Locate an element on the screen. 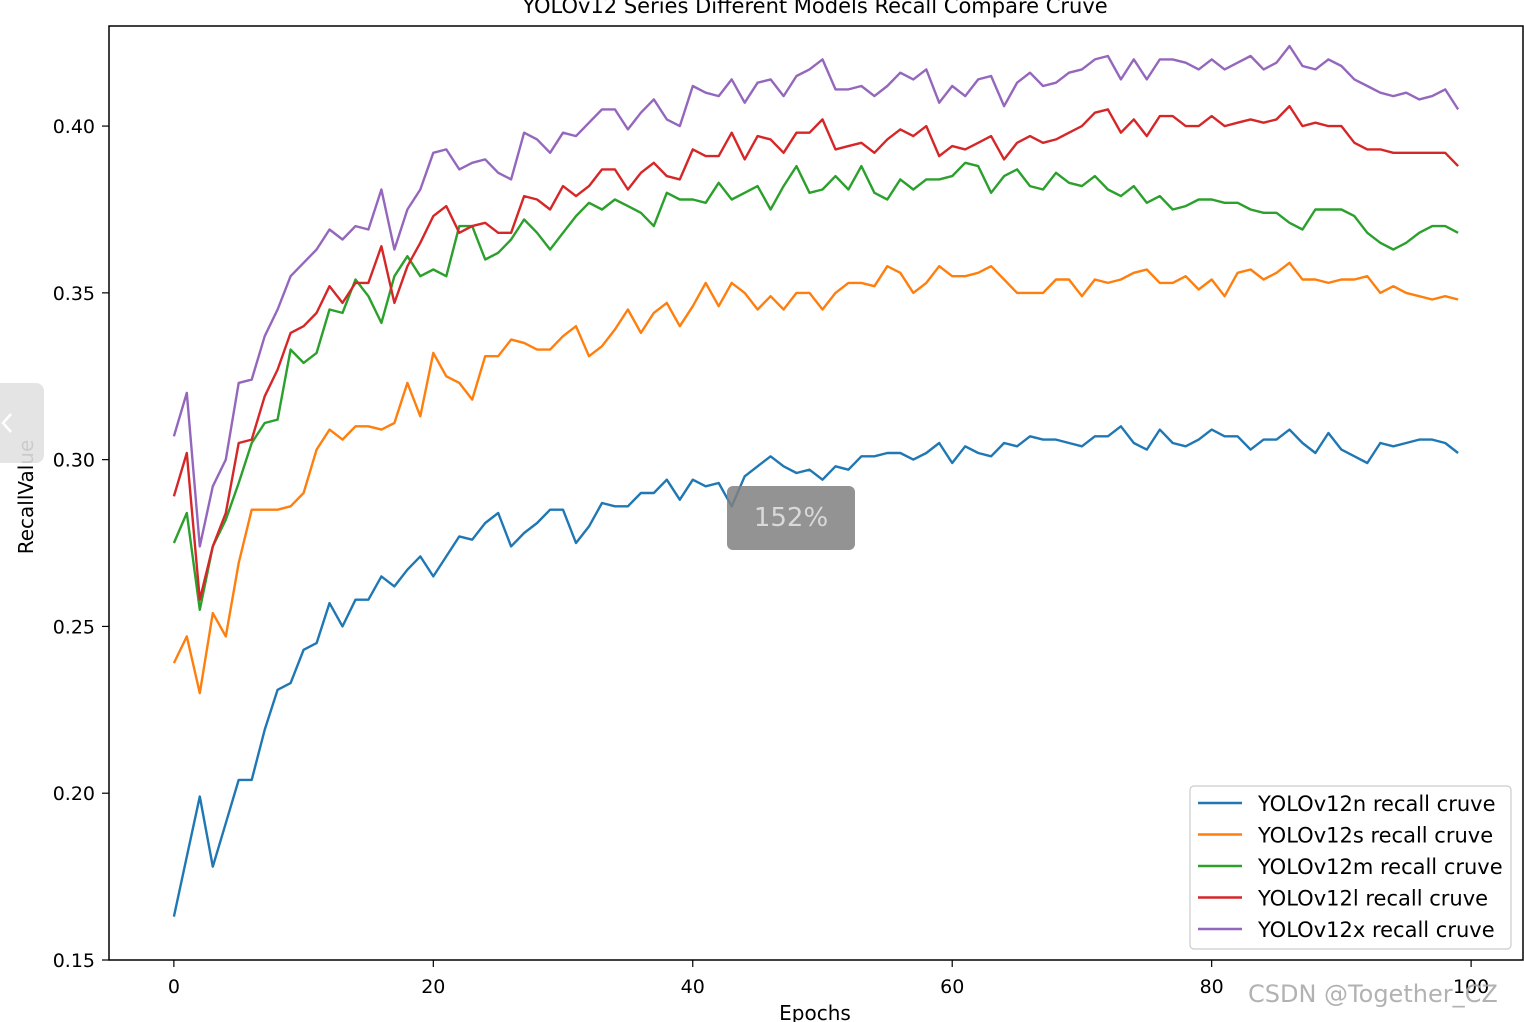  x-tick-label: 60 is located at coordinates (952, 987).